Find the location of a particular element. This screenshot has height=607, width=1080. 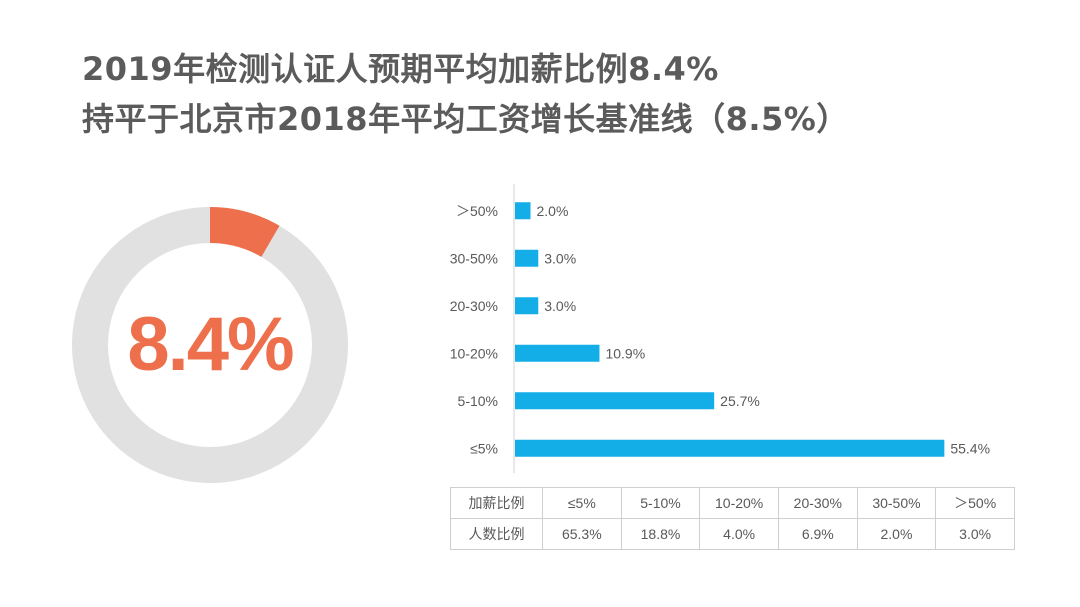

y-tick-label: 20-30% is located at coordinates (474, 306).